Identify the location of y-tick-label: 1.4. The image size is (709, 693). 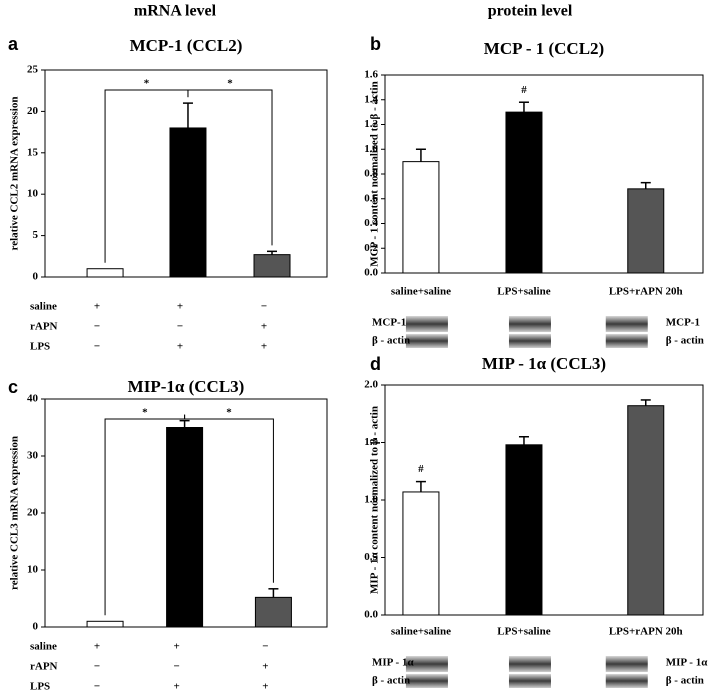
(371, 99).